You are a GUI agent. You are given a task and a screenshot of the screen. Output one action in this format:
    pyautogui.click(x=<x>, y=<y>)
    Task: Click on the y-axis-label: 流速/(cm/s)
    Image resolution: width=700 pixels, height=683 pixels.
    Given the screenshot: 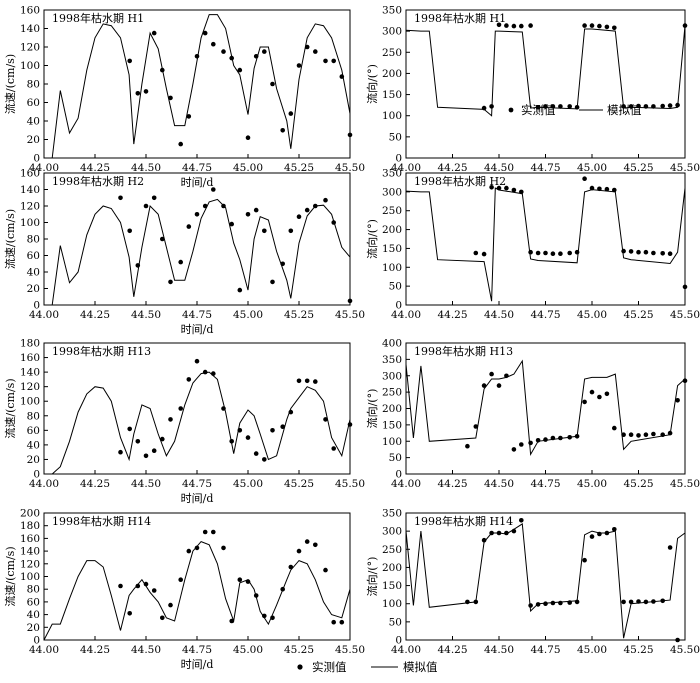 What is the action you would take?
    pyautogui.click(x=10, y=239)
    